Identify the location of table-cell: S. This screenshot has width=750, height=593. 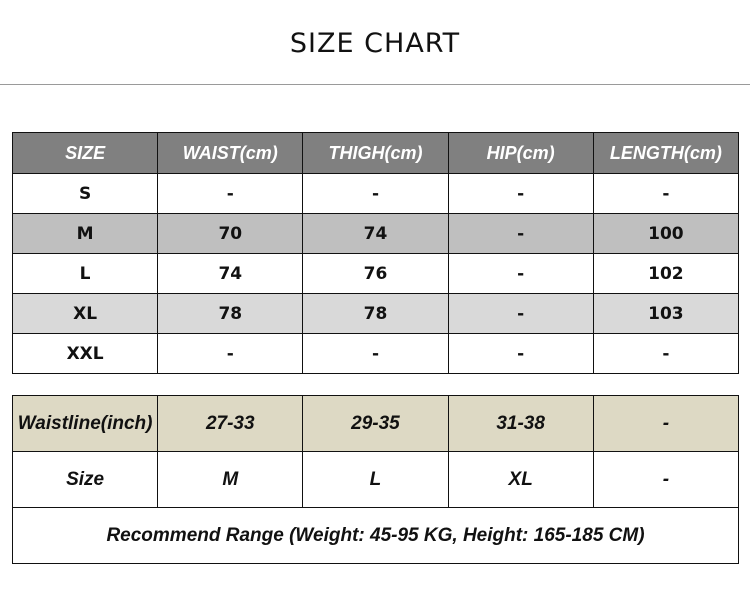
(85, 193).